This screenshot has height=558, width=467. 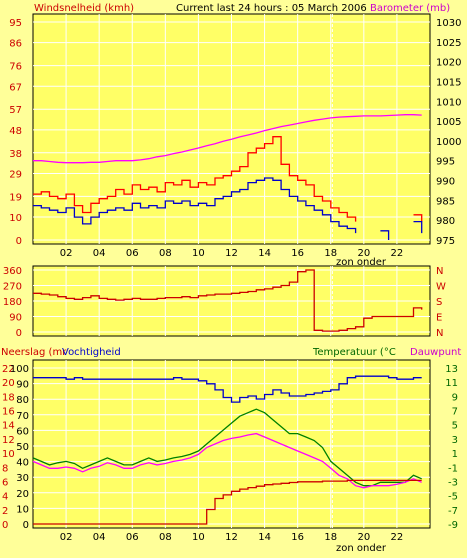 I want to click on series-temperature, so click(x=227, y=447).